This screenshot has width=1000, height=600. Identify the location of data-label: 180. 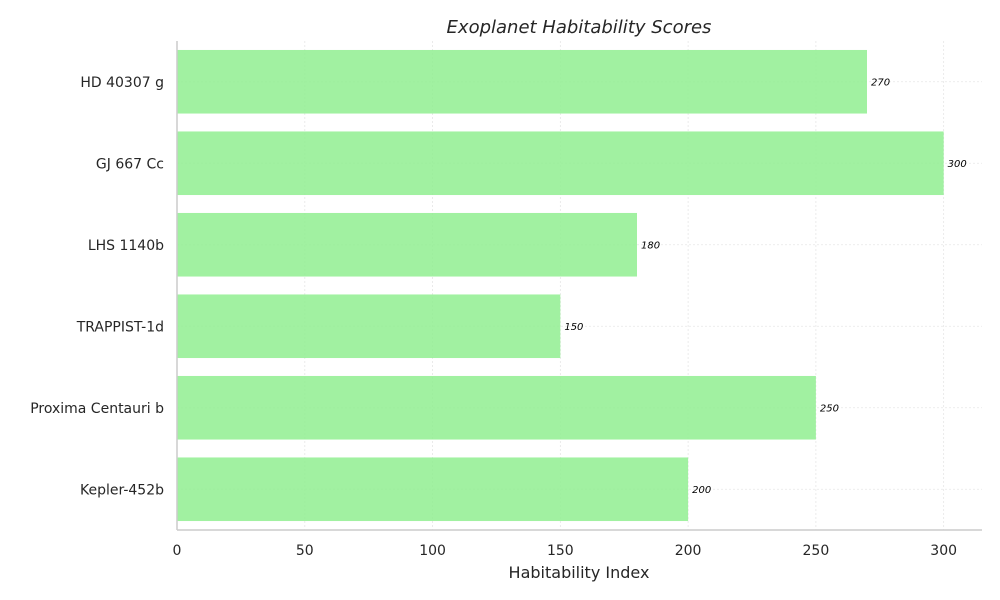
(650, 245).